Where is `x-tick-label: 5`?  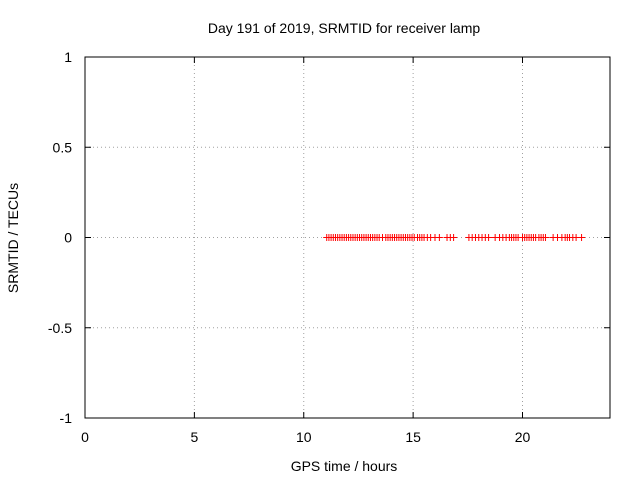 x-tick-label: 5 is located at coordinates (194, 437).